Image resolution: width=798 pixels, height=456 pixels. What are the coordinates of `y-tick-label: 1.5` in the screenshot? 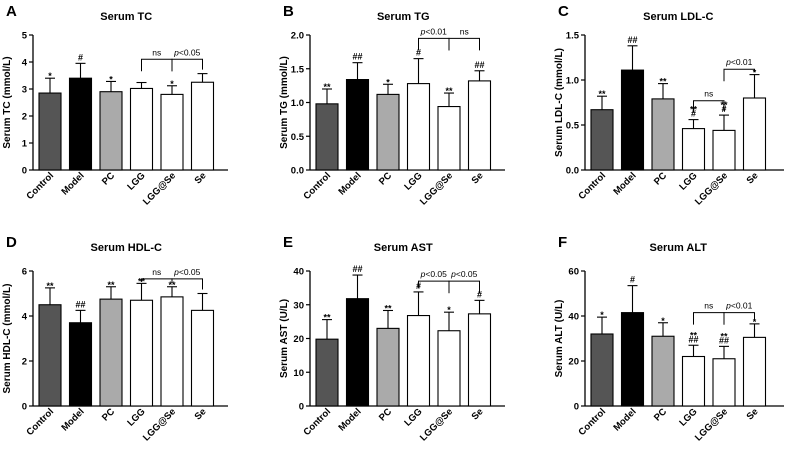 It's located at (573, 36).